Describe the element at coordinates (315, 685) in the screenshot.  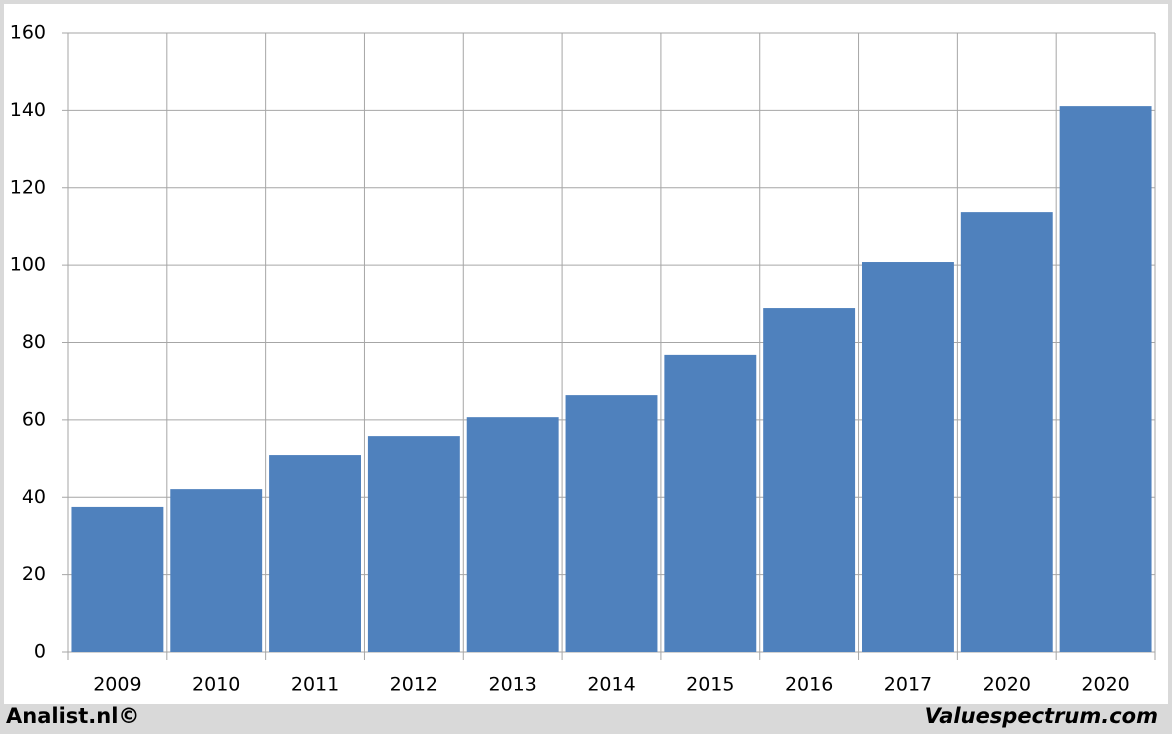
I see `x-tick-label: 2011` at that location.